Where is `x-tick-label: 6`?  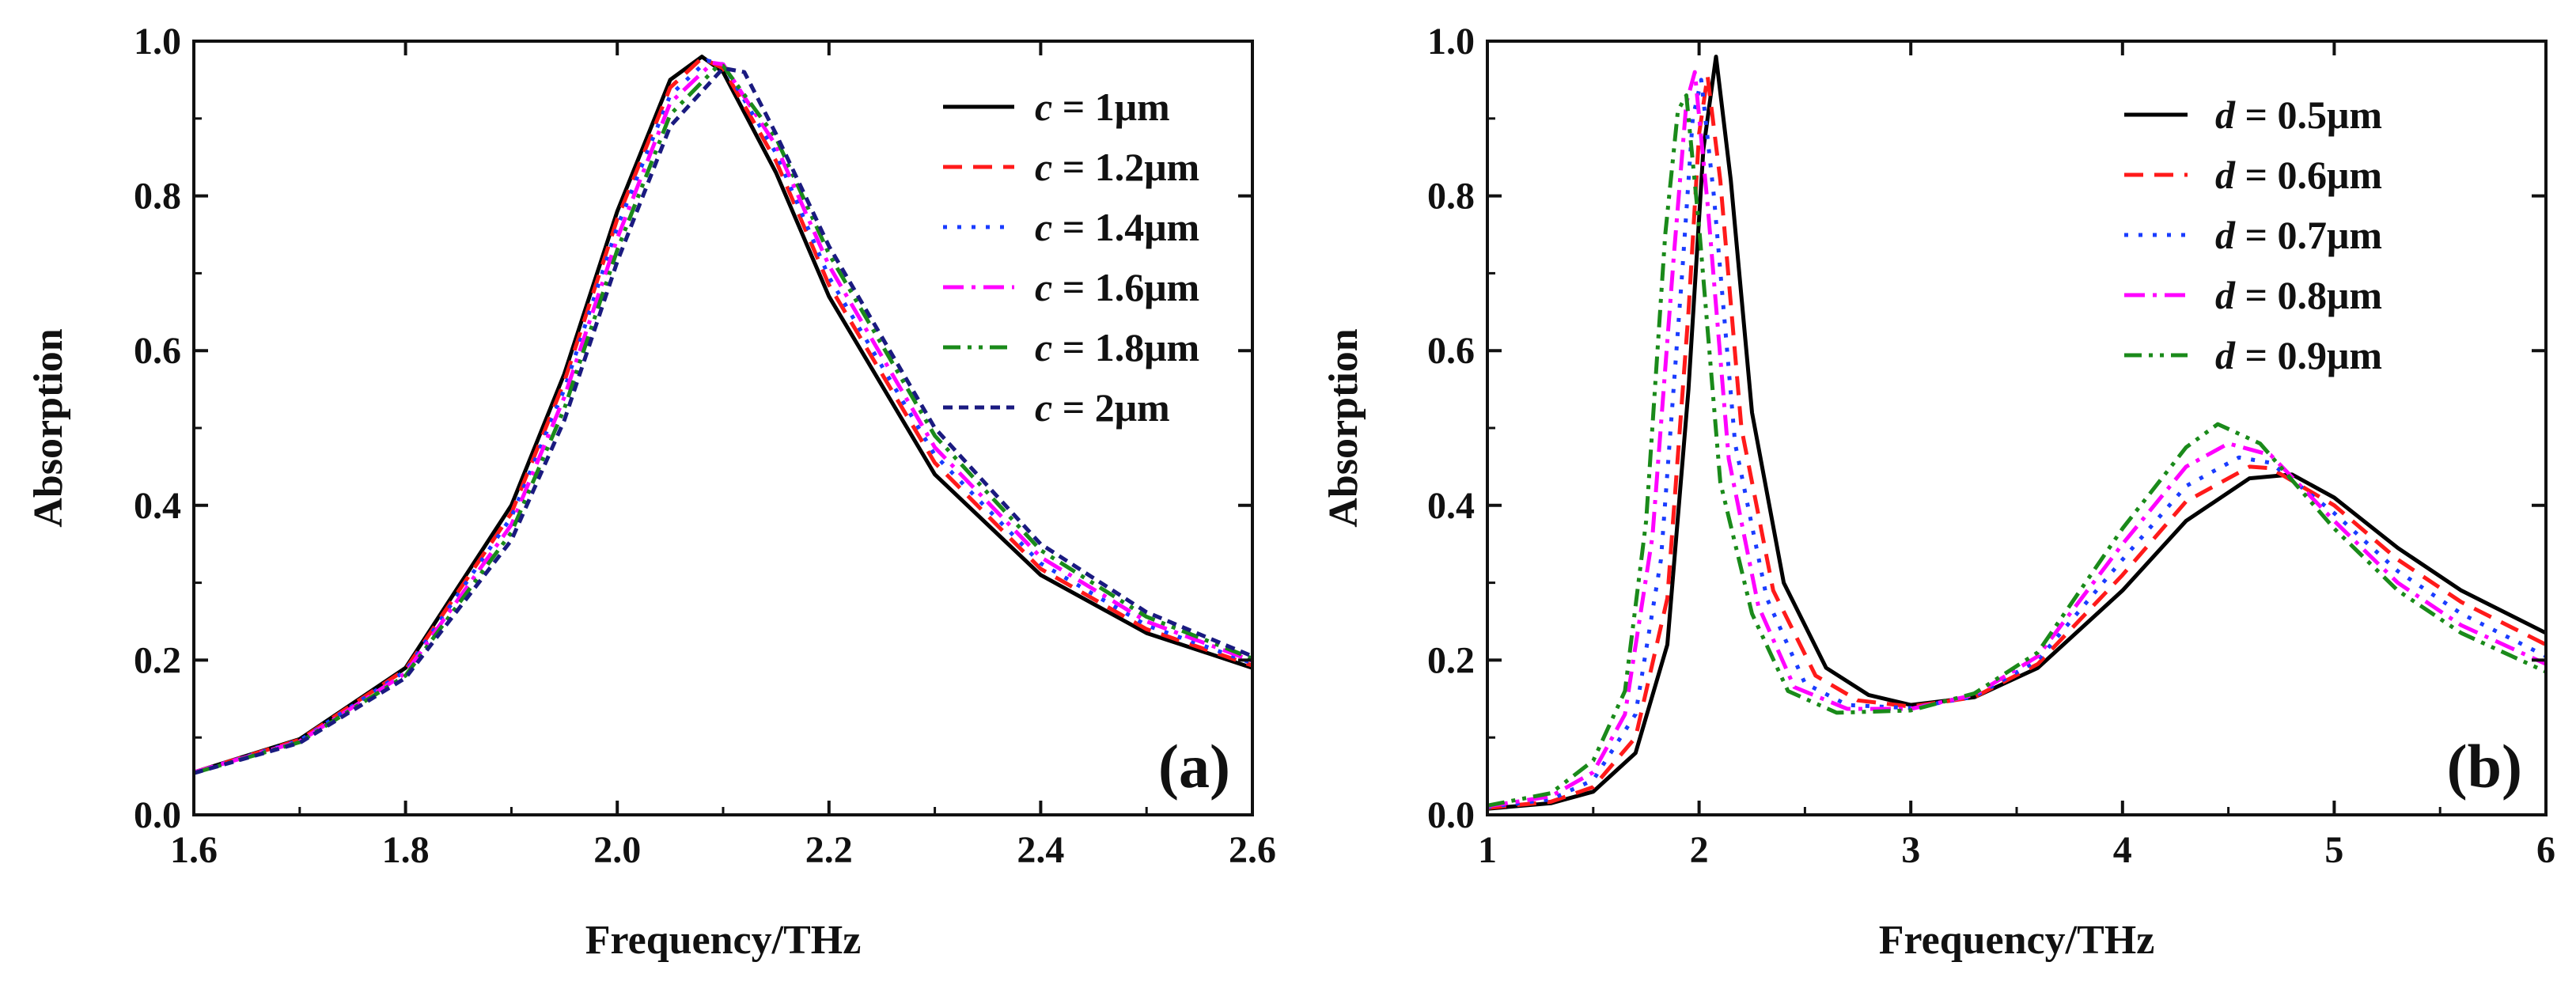 x-tick-label: 6 is located at coordinates (2545, 850).